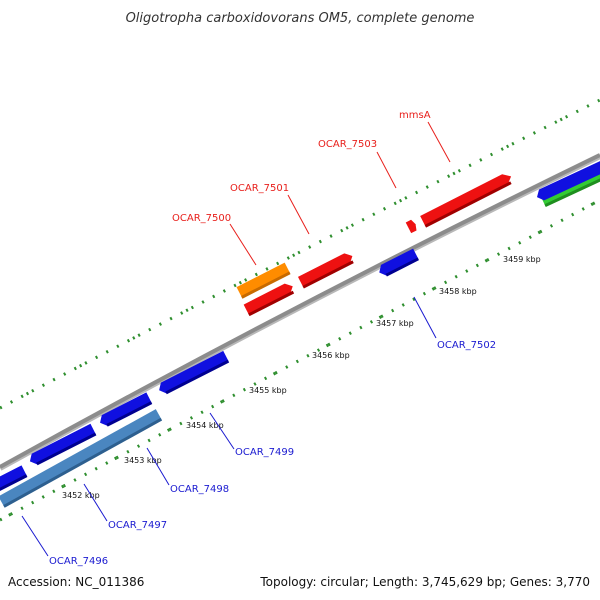  What do you see at coordinates (264, 452) in the screenshot?
I see `label-ocar-7499: OCAR_7499` at bounding box center [264, 452].